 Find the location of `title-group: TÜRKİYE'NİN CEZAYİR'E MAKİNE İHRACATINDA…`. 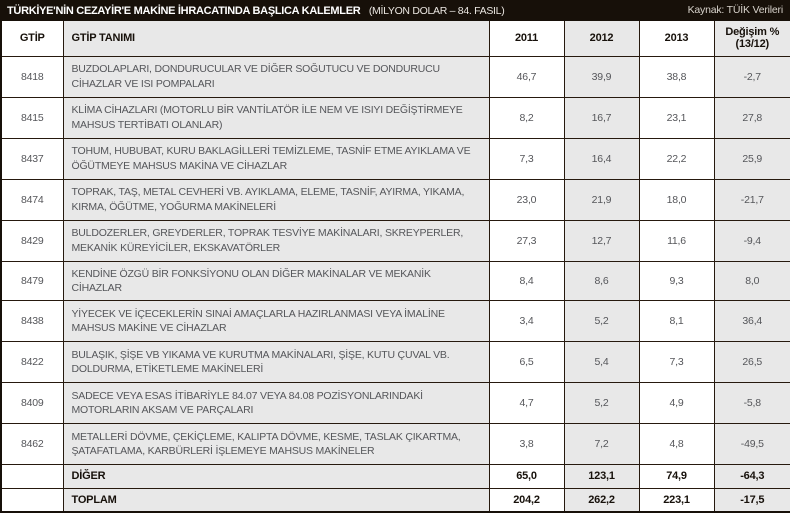

title-group: TÜRKİYE'NİN CEZAYİR'E MAKİNE İHRACATINDA… is located at coordinates (256, 10).